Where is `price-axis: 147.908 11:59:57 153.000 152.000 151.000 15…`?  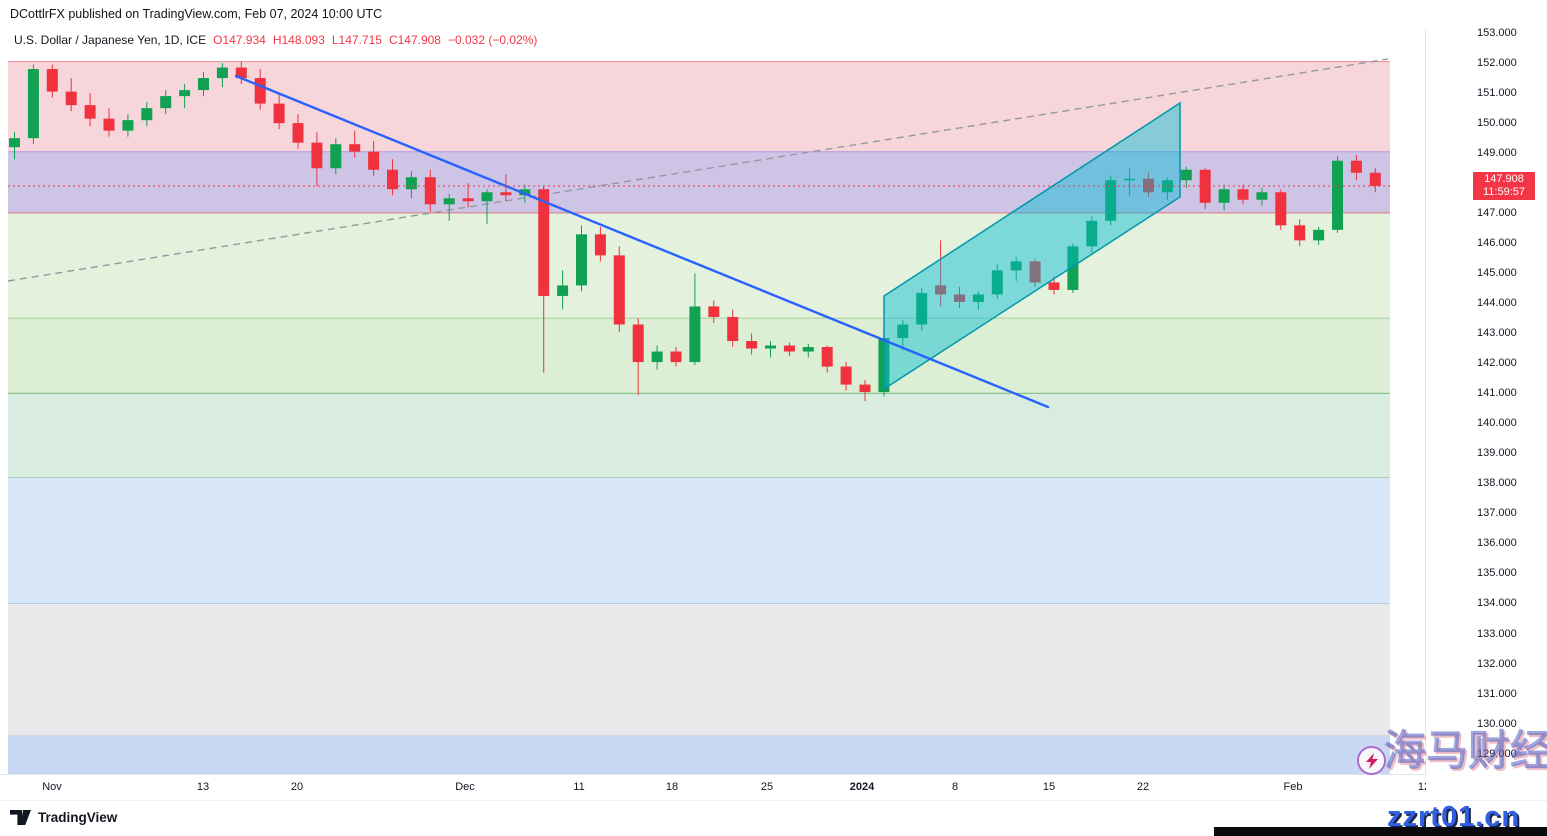
price-axis: 147.908 11:59:57 153.000 152.000 151.000 15… is located at coordinates (1486, 400).